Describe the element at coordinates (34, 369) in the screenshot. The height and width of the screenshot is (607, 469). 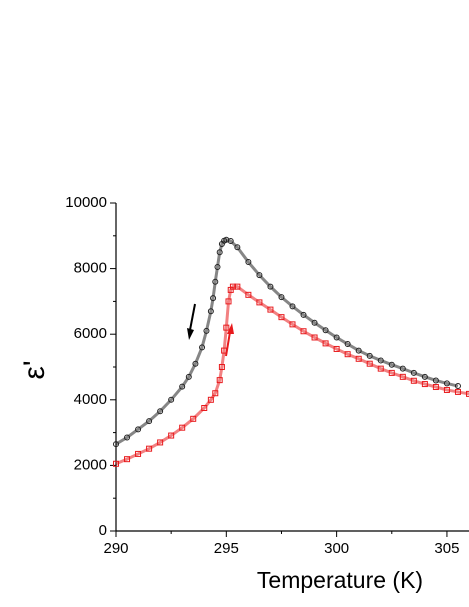
I see `y-axis-label: ε'` at that location.